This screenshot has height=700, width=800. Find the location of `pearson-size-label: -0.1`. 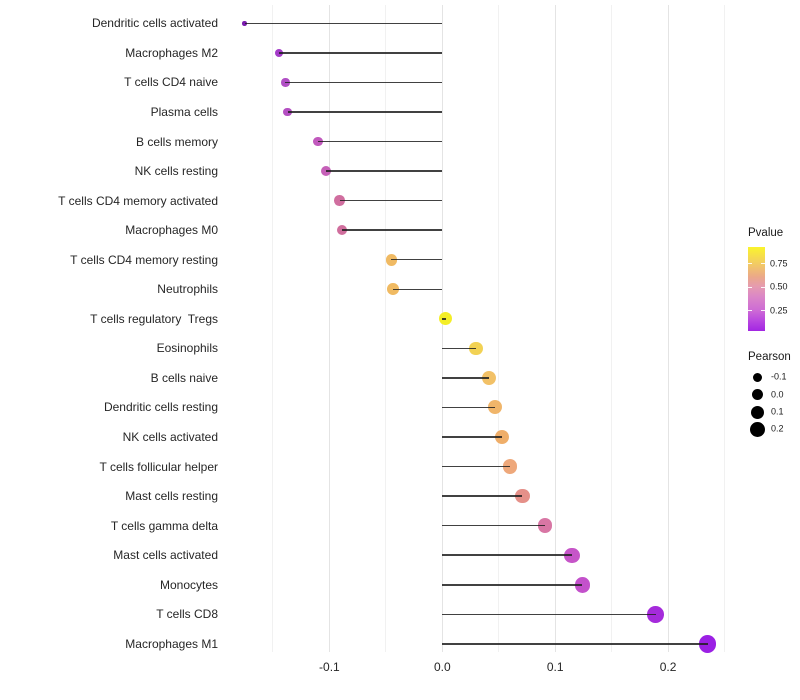

pearson-size-label: -0.1 is located at coordinates (779, 376).